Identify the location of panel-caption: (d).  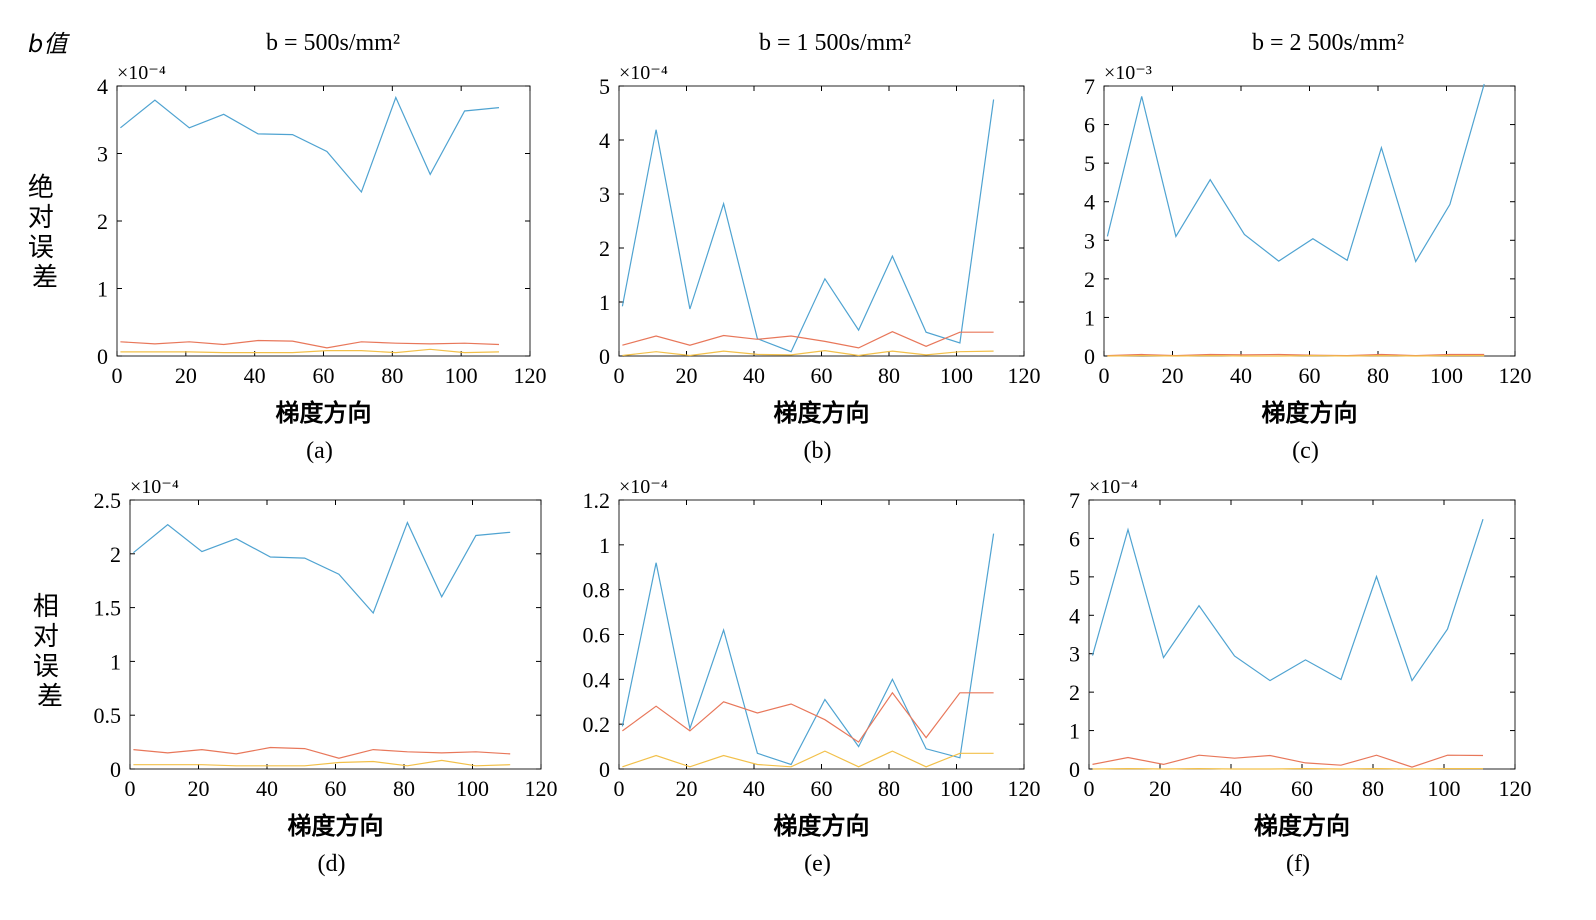
(332, 864).